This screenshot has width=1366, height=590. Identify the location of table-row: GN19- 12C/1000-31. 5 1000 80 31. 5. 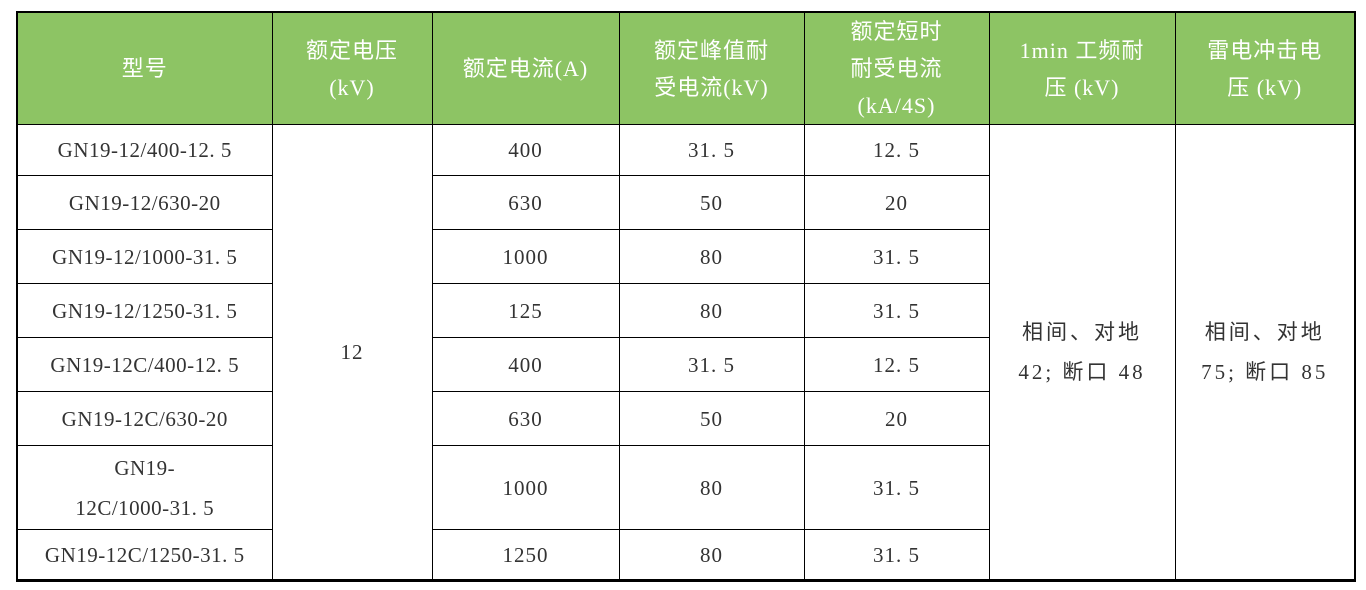
(685, 487).